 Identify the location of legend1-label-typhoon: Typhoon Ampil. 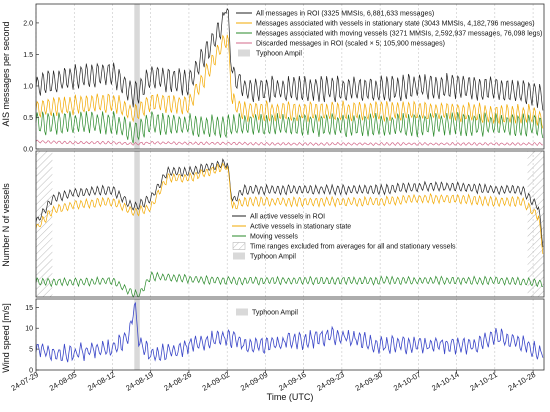
(279, 54).